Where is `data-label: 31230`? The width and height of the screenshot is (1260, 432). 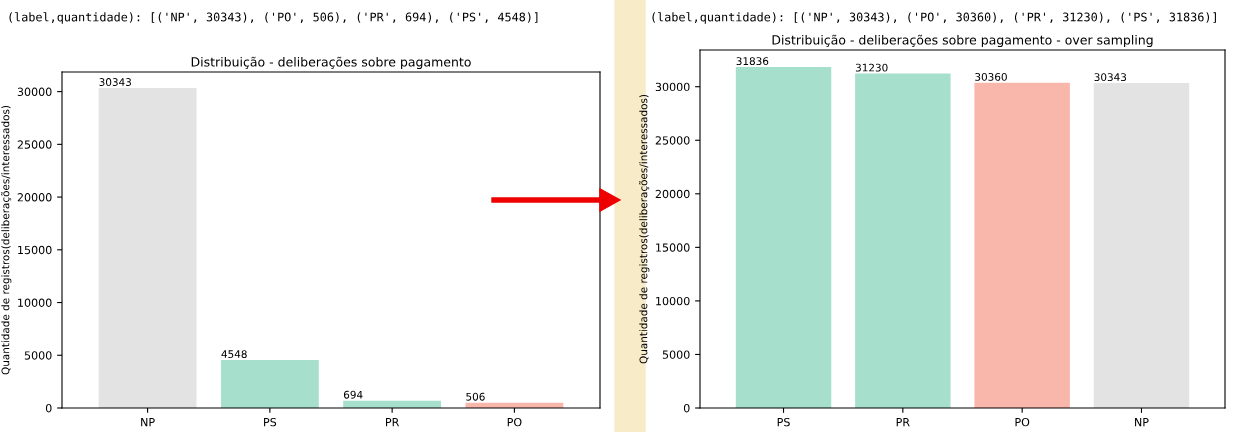
data-label: 31230 is located at coordinates (871, 67).